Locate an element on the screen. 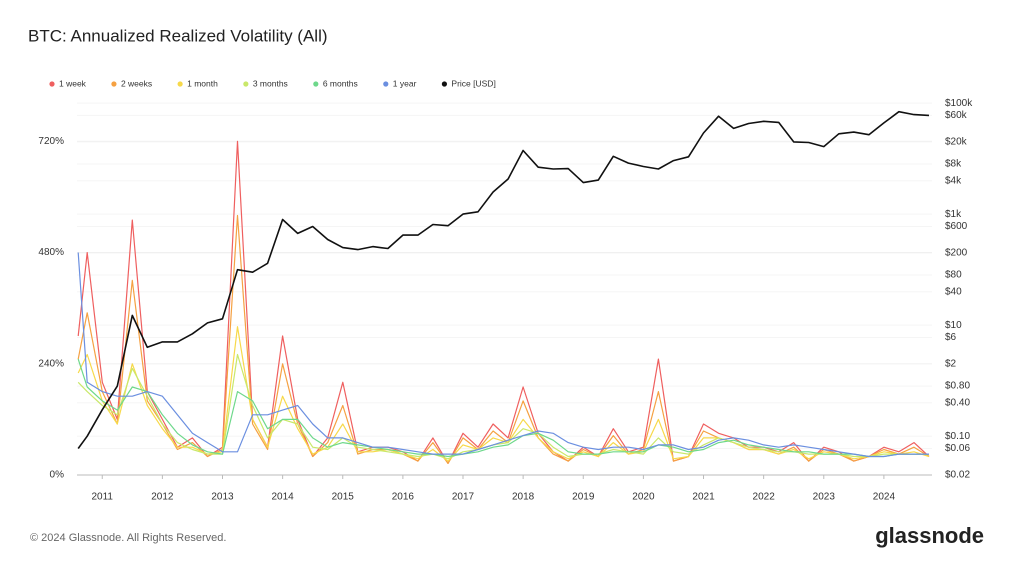  y2-tick-label: $10 is located at coordinates (953, 325).